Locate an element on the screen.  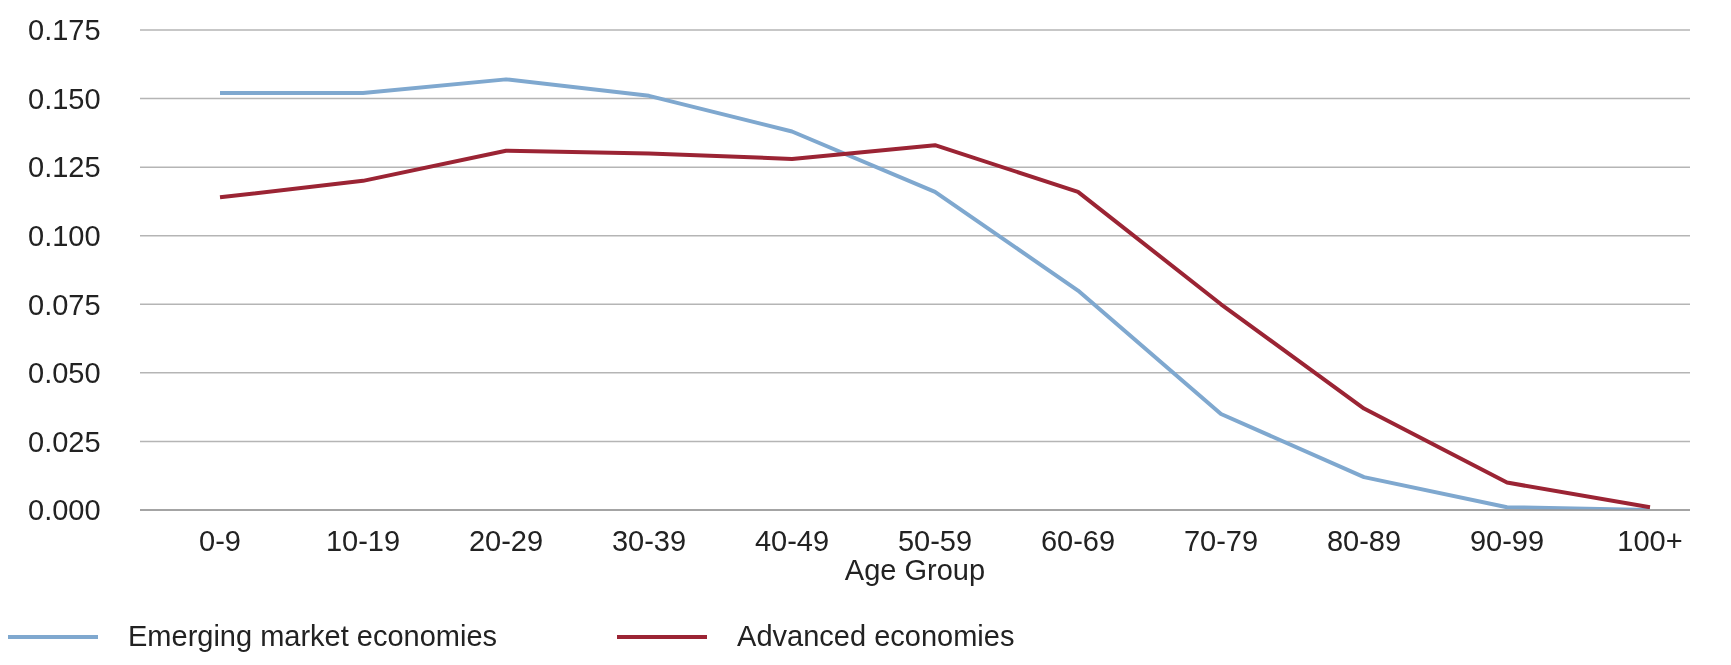
x-tick-label: 100+ is located at coordinates (1650, 540).